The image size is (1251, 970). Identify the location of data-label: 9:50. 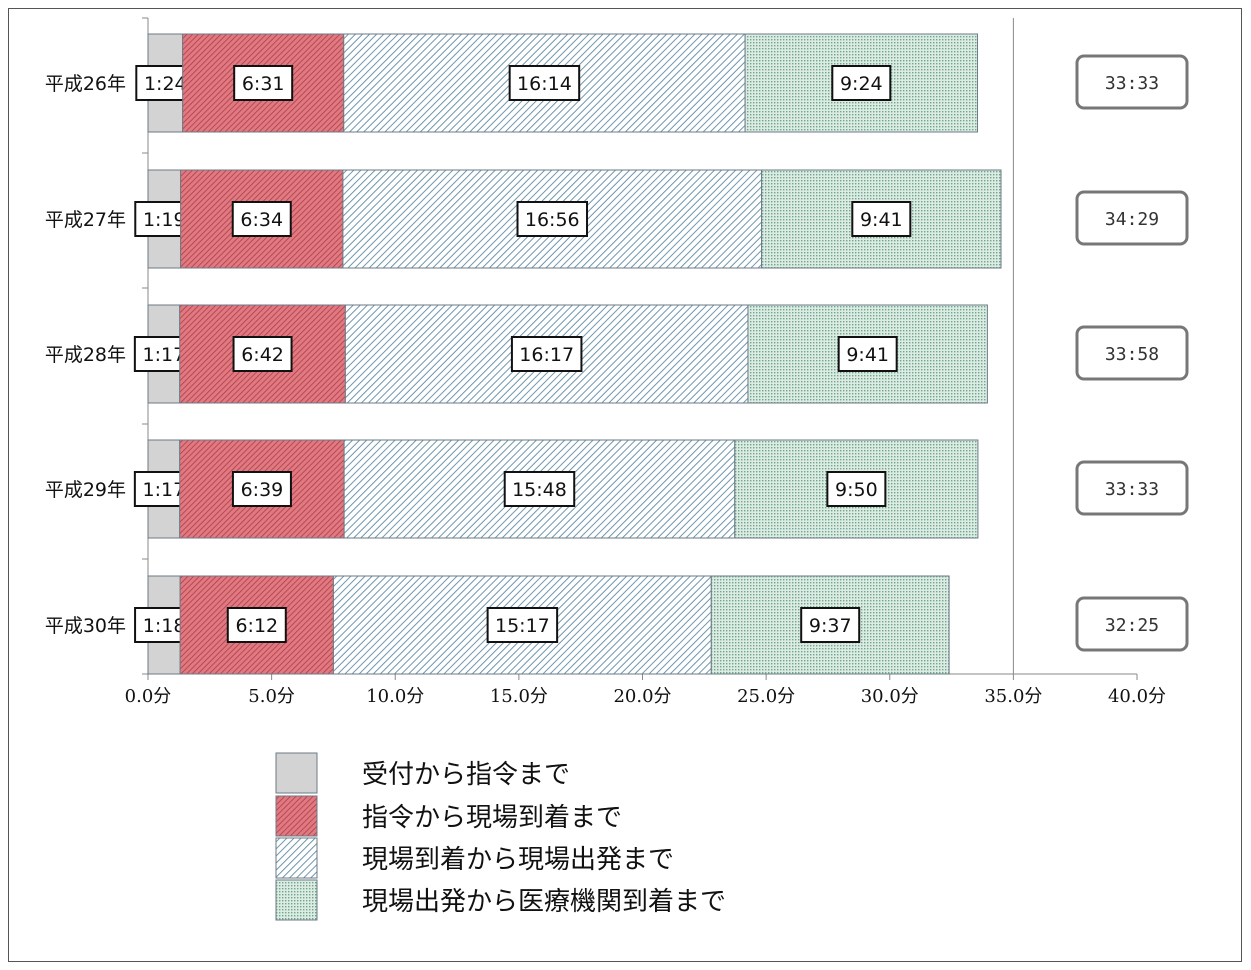
(856, 490).